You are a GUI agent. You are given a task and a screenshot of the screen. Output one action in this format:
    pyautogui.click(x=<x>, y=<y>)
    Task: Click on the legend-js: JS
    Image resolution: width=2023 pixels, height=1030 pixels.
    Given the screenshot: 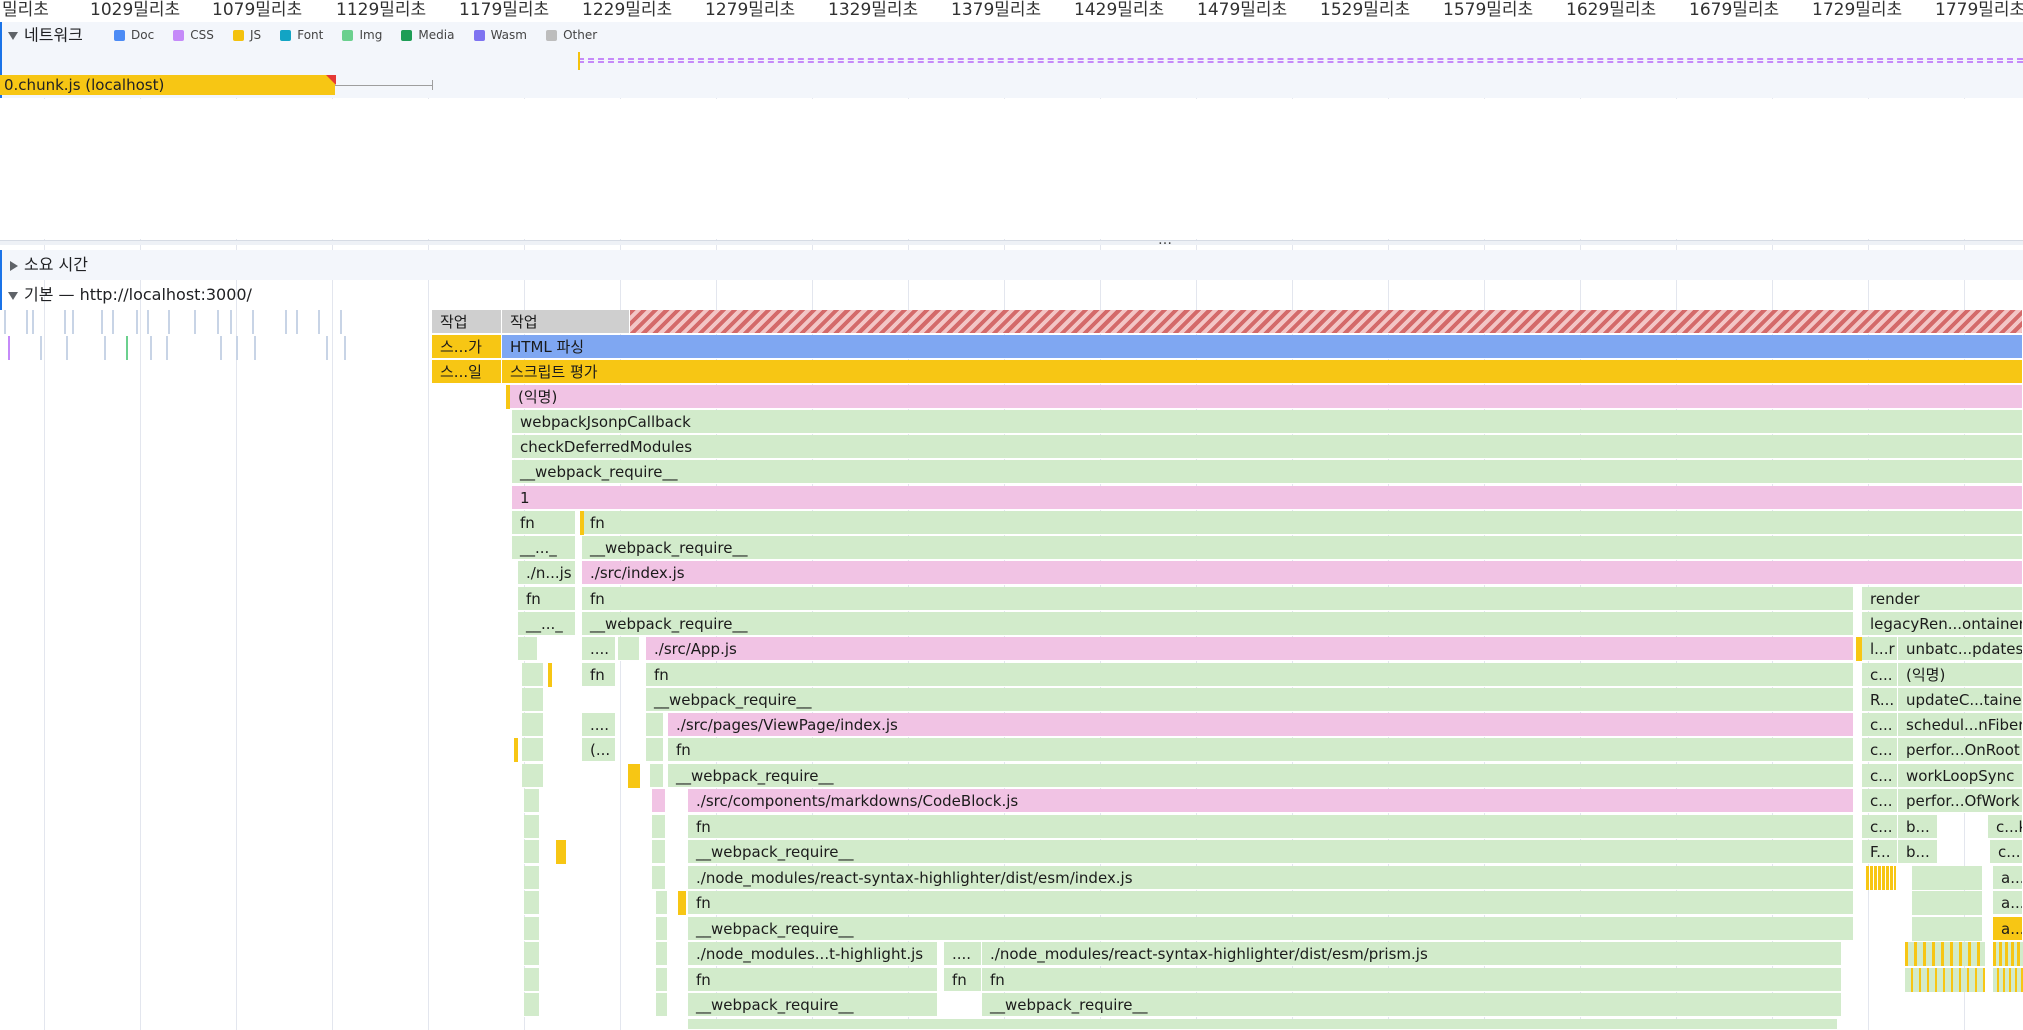 What is the action you would take?
    pyautogui.click(x=246, y=35)
    